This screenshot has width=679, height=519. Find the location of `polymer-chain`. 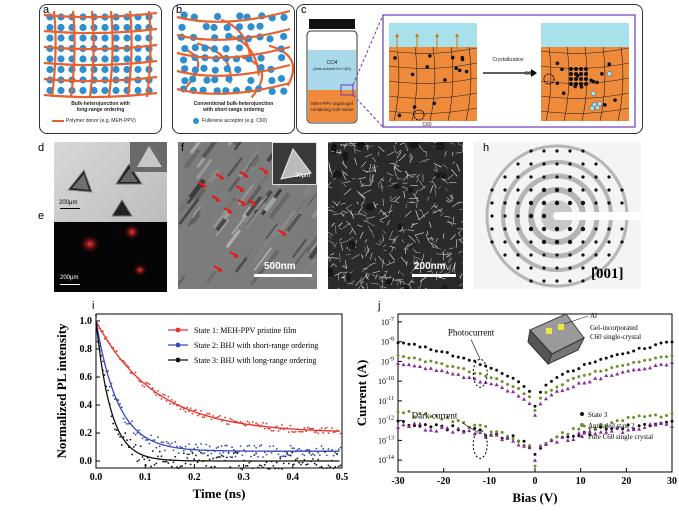

polymer-chain is located at coordinates (244, 55).